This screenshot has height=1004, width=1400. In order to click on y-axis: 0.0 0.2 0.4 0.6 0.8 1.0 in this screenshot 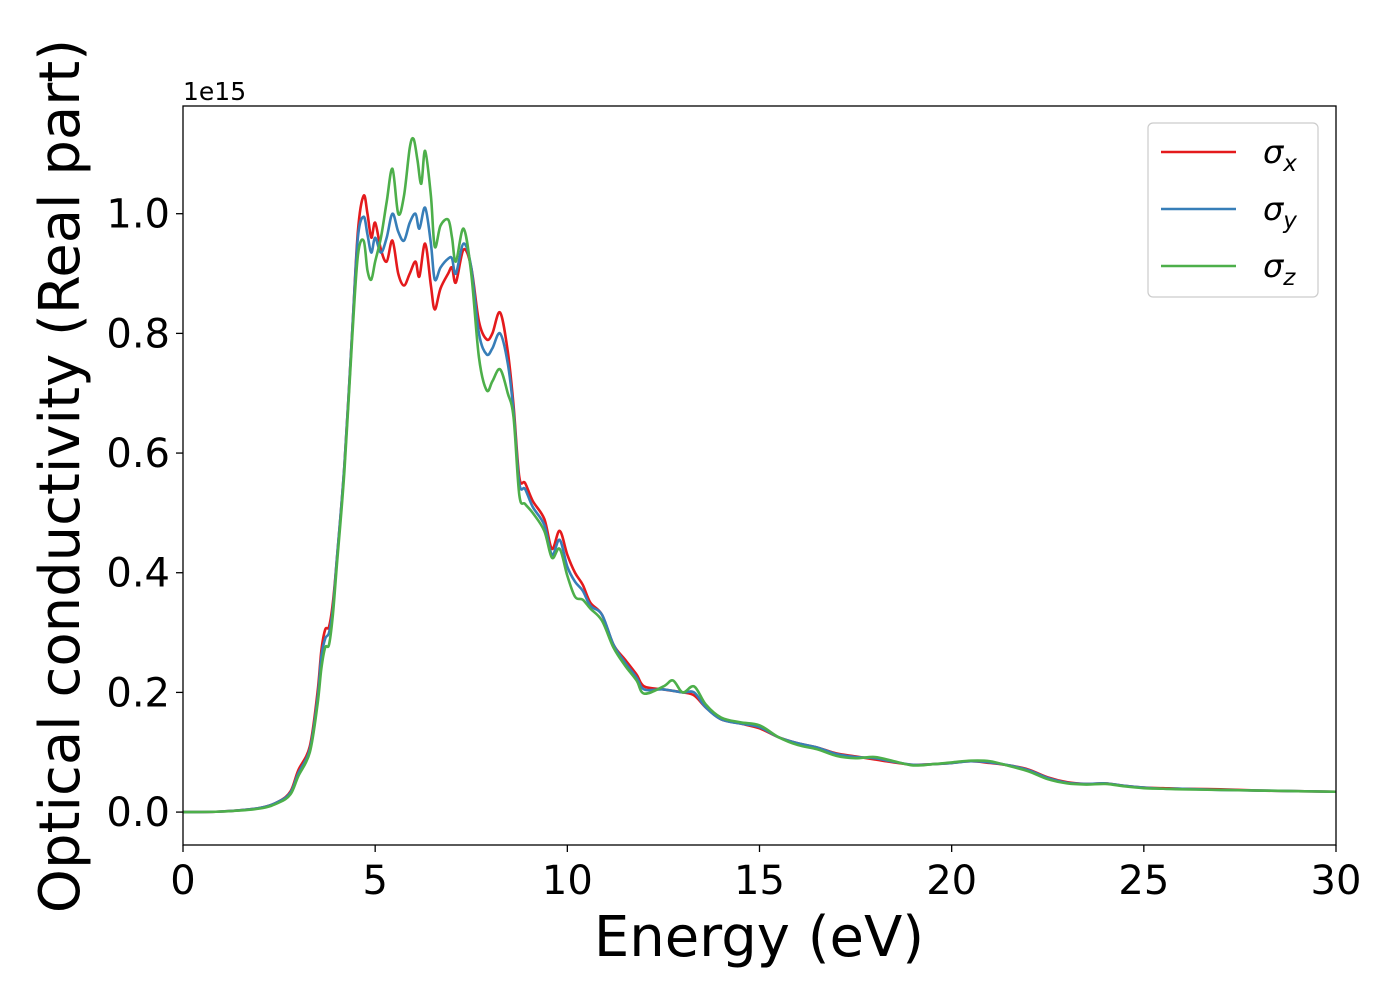, I will do `click(144, 514)`.